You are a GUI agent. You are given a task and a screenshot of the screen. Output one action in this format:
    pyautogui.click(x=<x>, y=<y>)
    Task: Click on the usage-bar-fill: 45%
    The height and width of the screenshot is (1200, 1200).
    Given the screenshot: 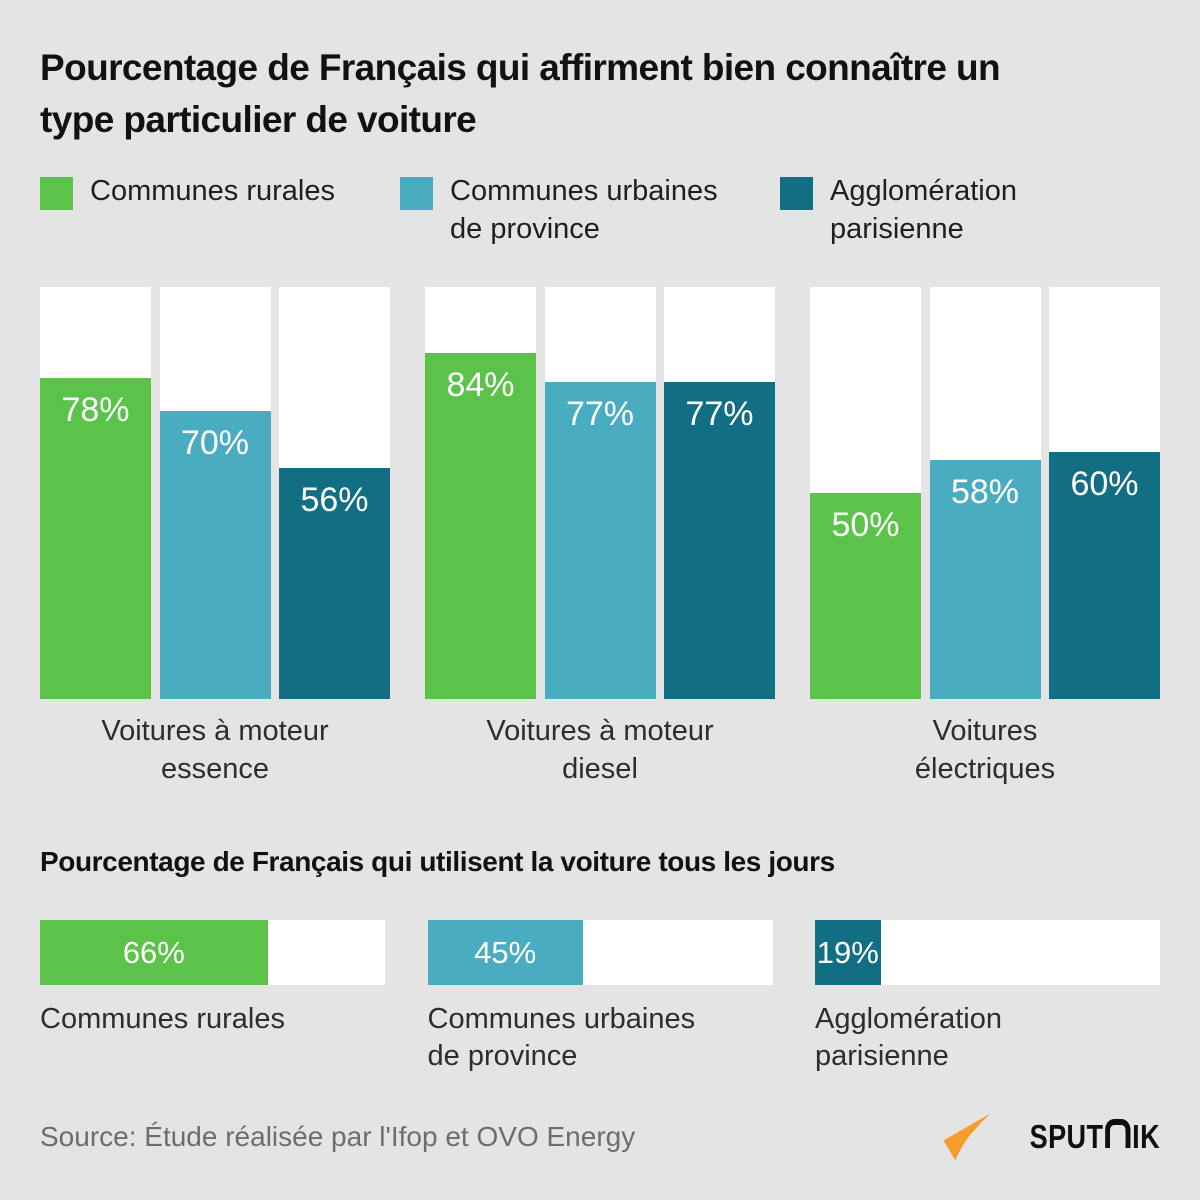 What is the action you would take?
    pyautogui.click(x=505, y=952)
    